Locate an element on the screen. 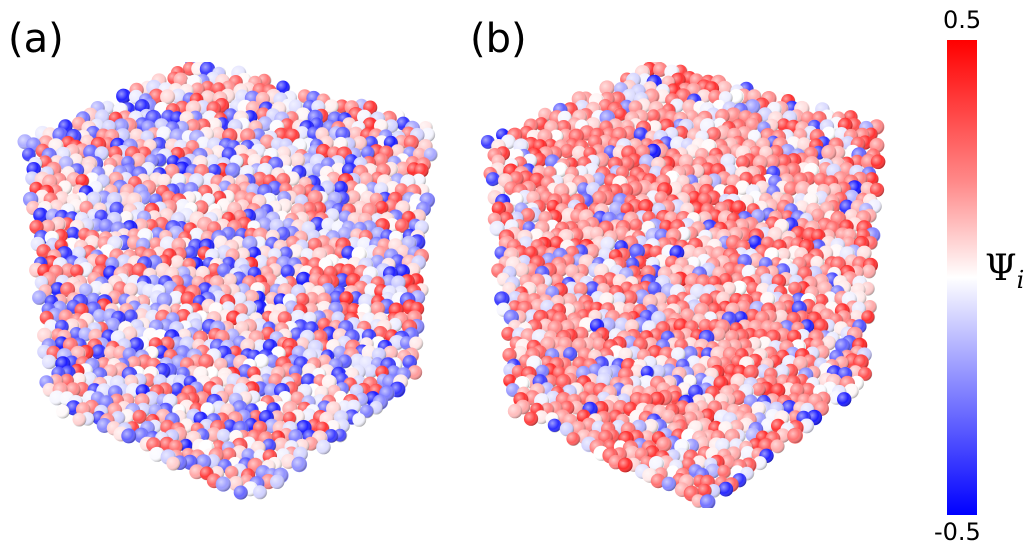 The height and width of the screenshot is (553, 1036). colorbar-symbol-psi: Ψ is located at coordinates (1001, 268).